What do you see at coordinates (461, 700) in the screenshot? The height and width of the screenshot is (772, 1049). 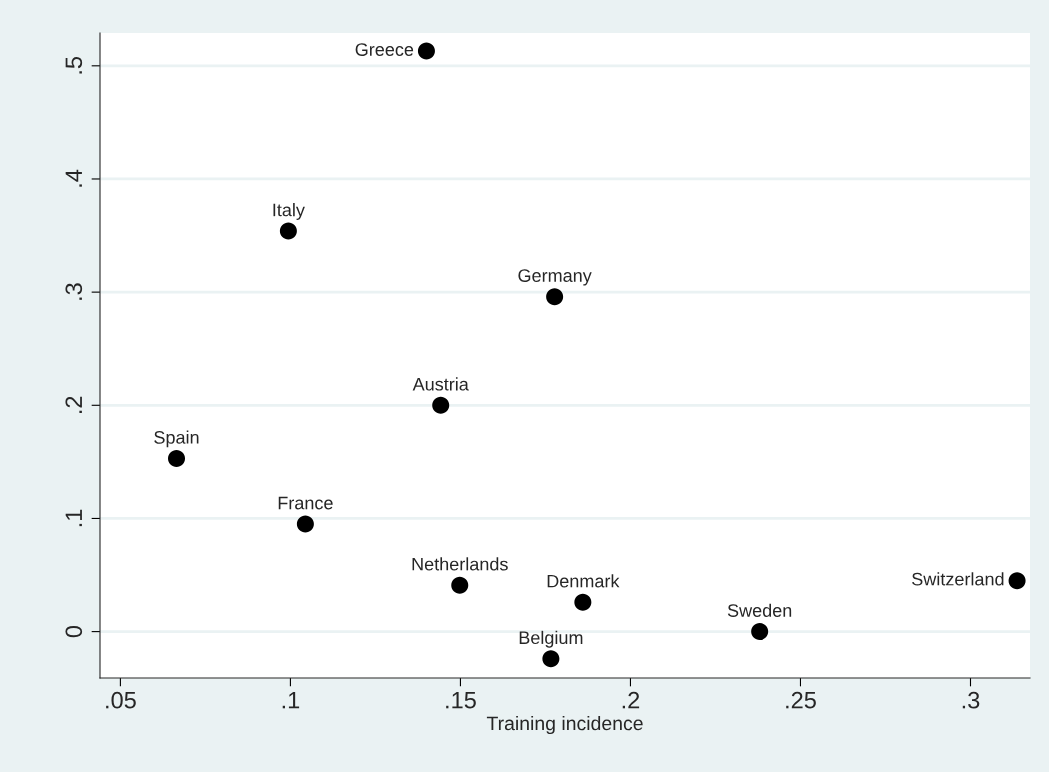 I see `x-tick-label: .15` at bounding box center [461, 700].